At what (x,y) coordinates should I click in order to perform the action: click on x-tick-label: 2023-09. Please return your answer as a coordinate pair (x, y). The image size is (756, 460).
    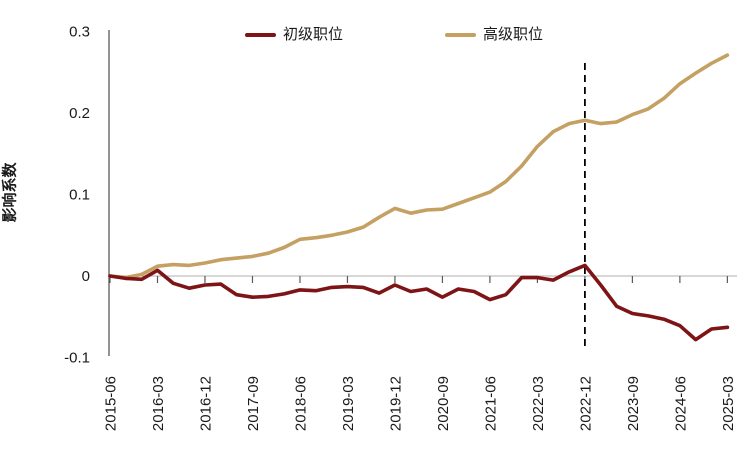
    Looking at the image, I should click on (633, 403).